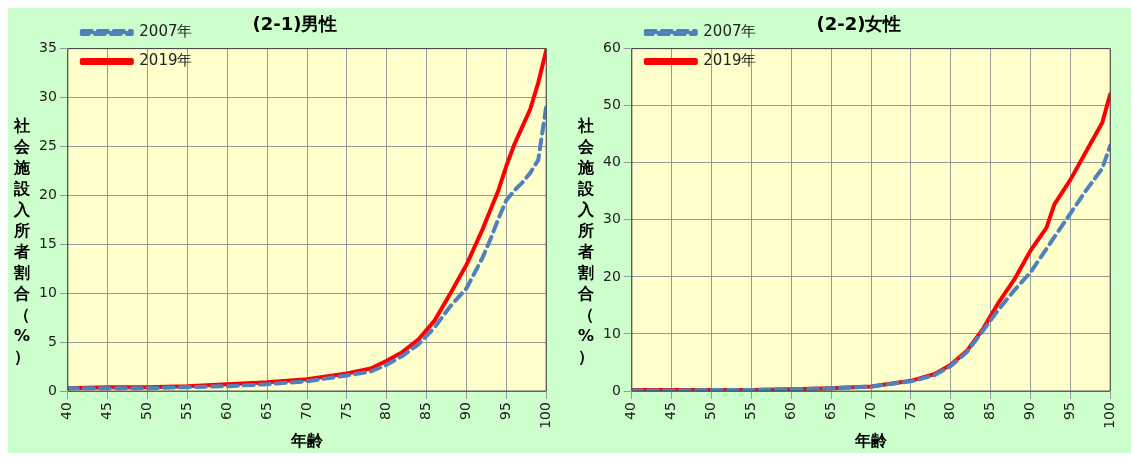 The image size is (1131, 457). What do you see at coordinates (611, 160) in the screenshot?
I see `y-tick-label: 40` at bounding box center [611, 160].